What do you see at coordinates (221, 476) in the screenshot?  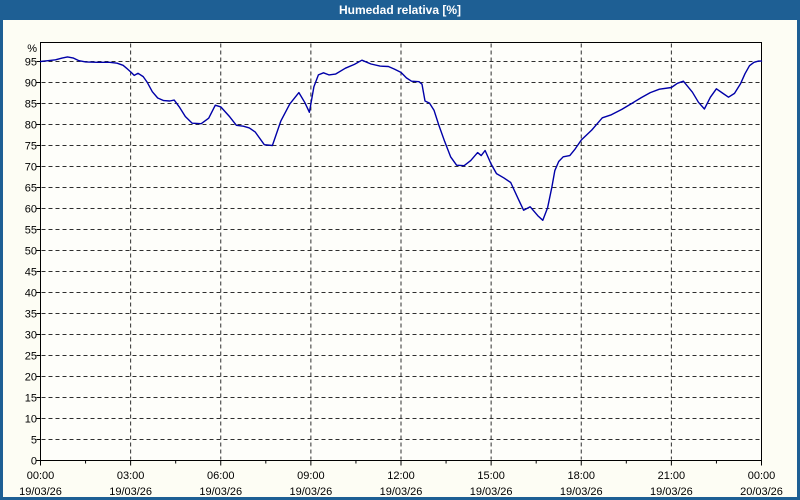 I see `x-axis-time-label: 06:00` at bounding box center [221, 476].